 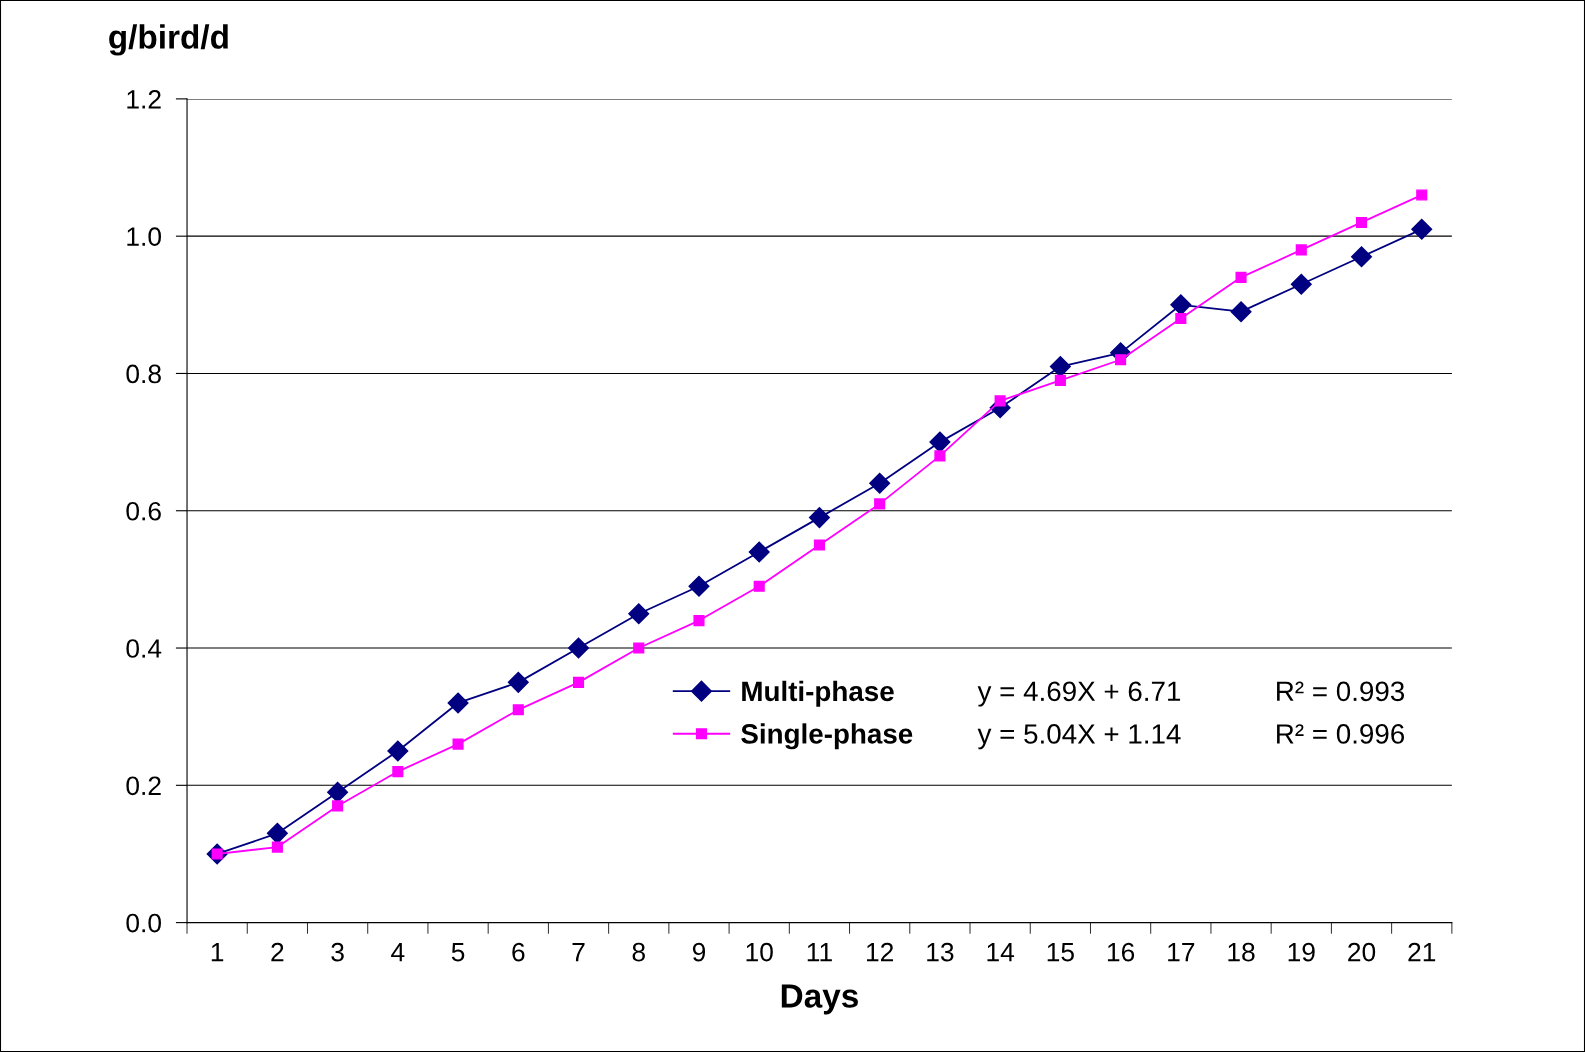 I want to click on x-tick-label: 2, so click(x=277, y=952).